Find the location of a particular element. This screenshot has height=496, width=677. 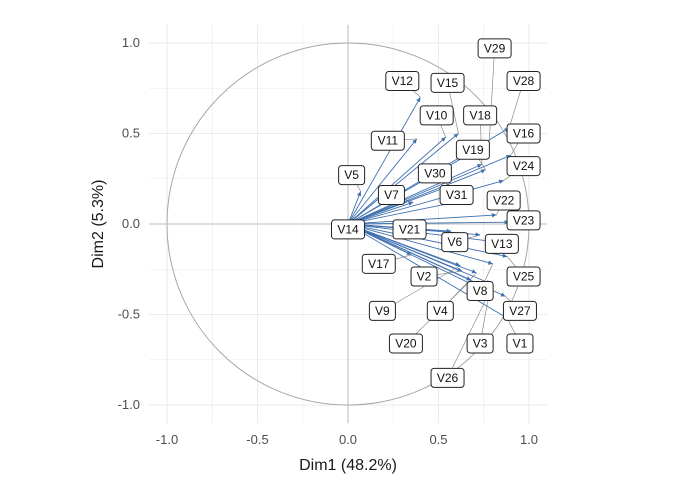

variable-arrowhead-v4 is located at coordinates (474, 271).